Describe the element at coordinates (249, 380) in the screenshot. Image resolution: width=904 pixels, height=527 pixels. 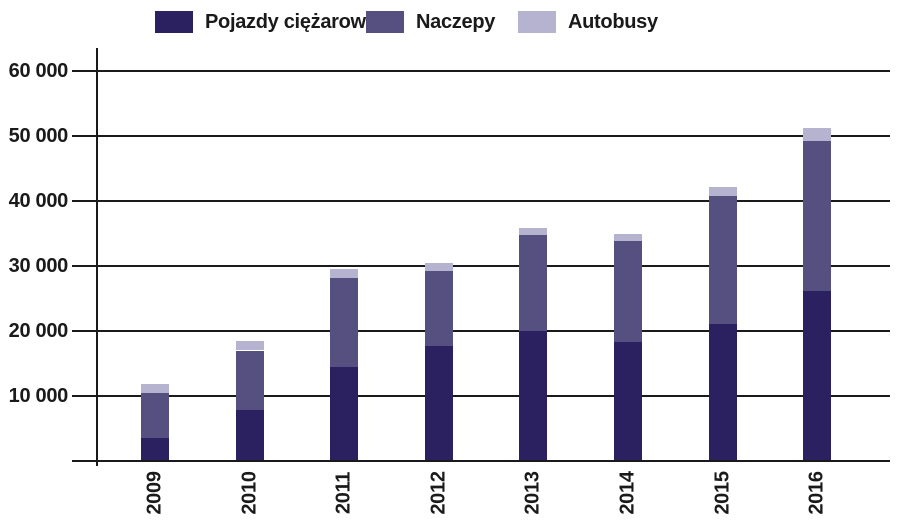
I see `bar-segment-2010-naczepy` at that location.